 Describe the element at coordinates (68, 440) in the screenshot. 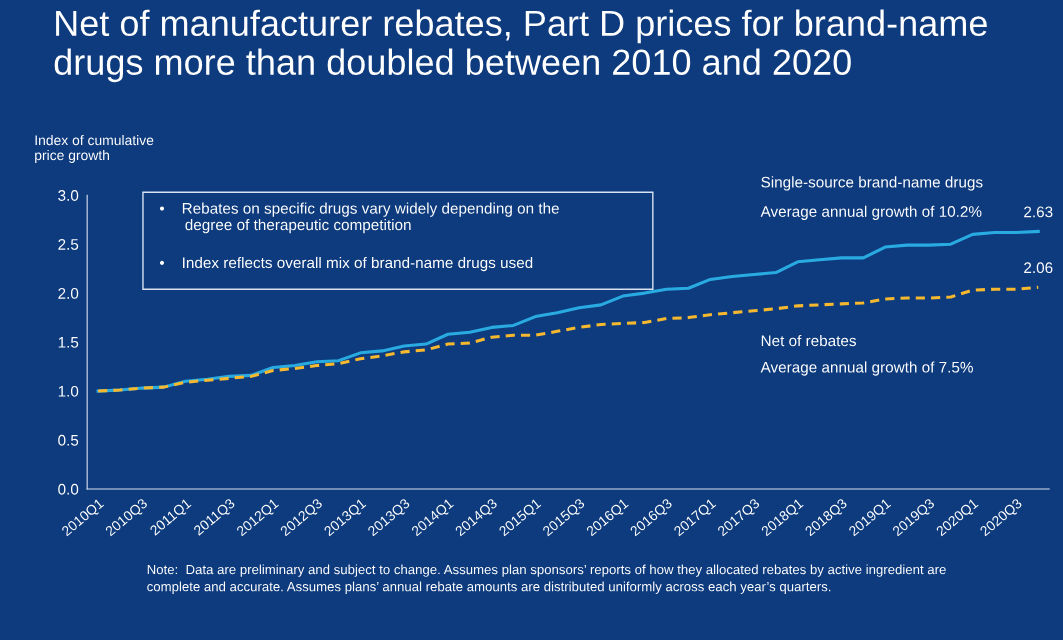

I see `y-tick-label: 0.5` at that location.